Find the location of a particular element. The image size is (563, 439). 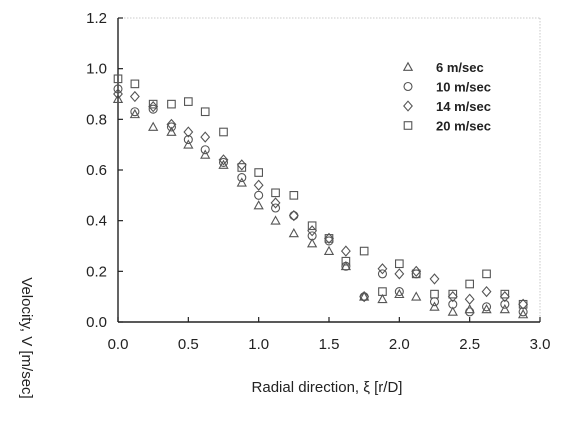

x-tick-label: 1.0 is located at coordinates (258, 344).